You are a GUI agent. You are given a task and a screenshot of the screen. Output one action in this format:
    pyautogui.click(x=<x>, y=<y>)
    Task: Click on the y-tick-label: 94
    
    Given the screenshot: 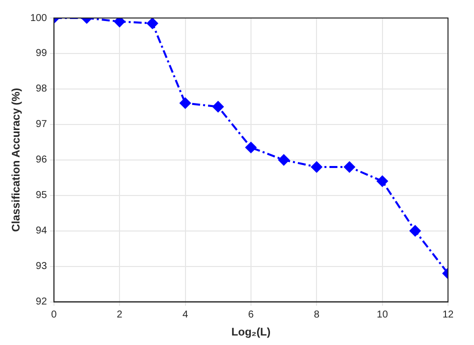 What is the action you would take?
    pyautogui.click(x=42, y=231)
    